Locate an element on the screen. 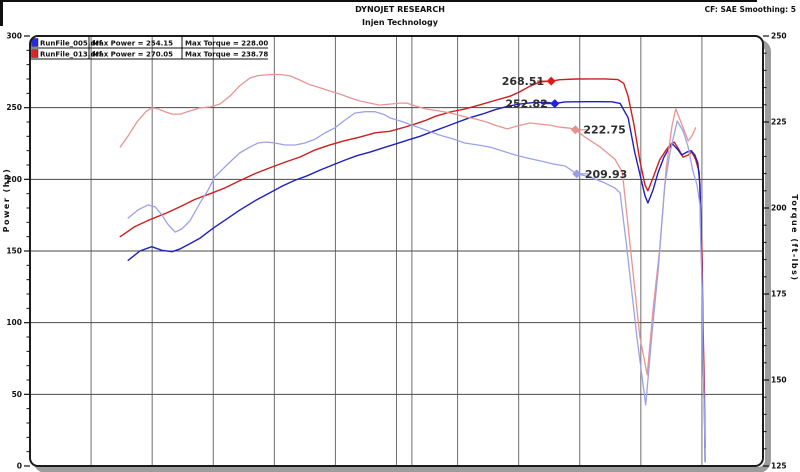 This screenshot has width=800, height=472. torque-tick-label: 150 is located at coordinates (779, 380).